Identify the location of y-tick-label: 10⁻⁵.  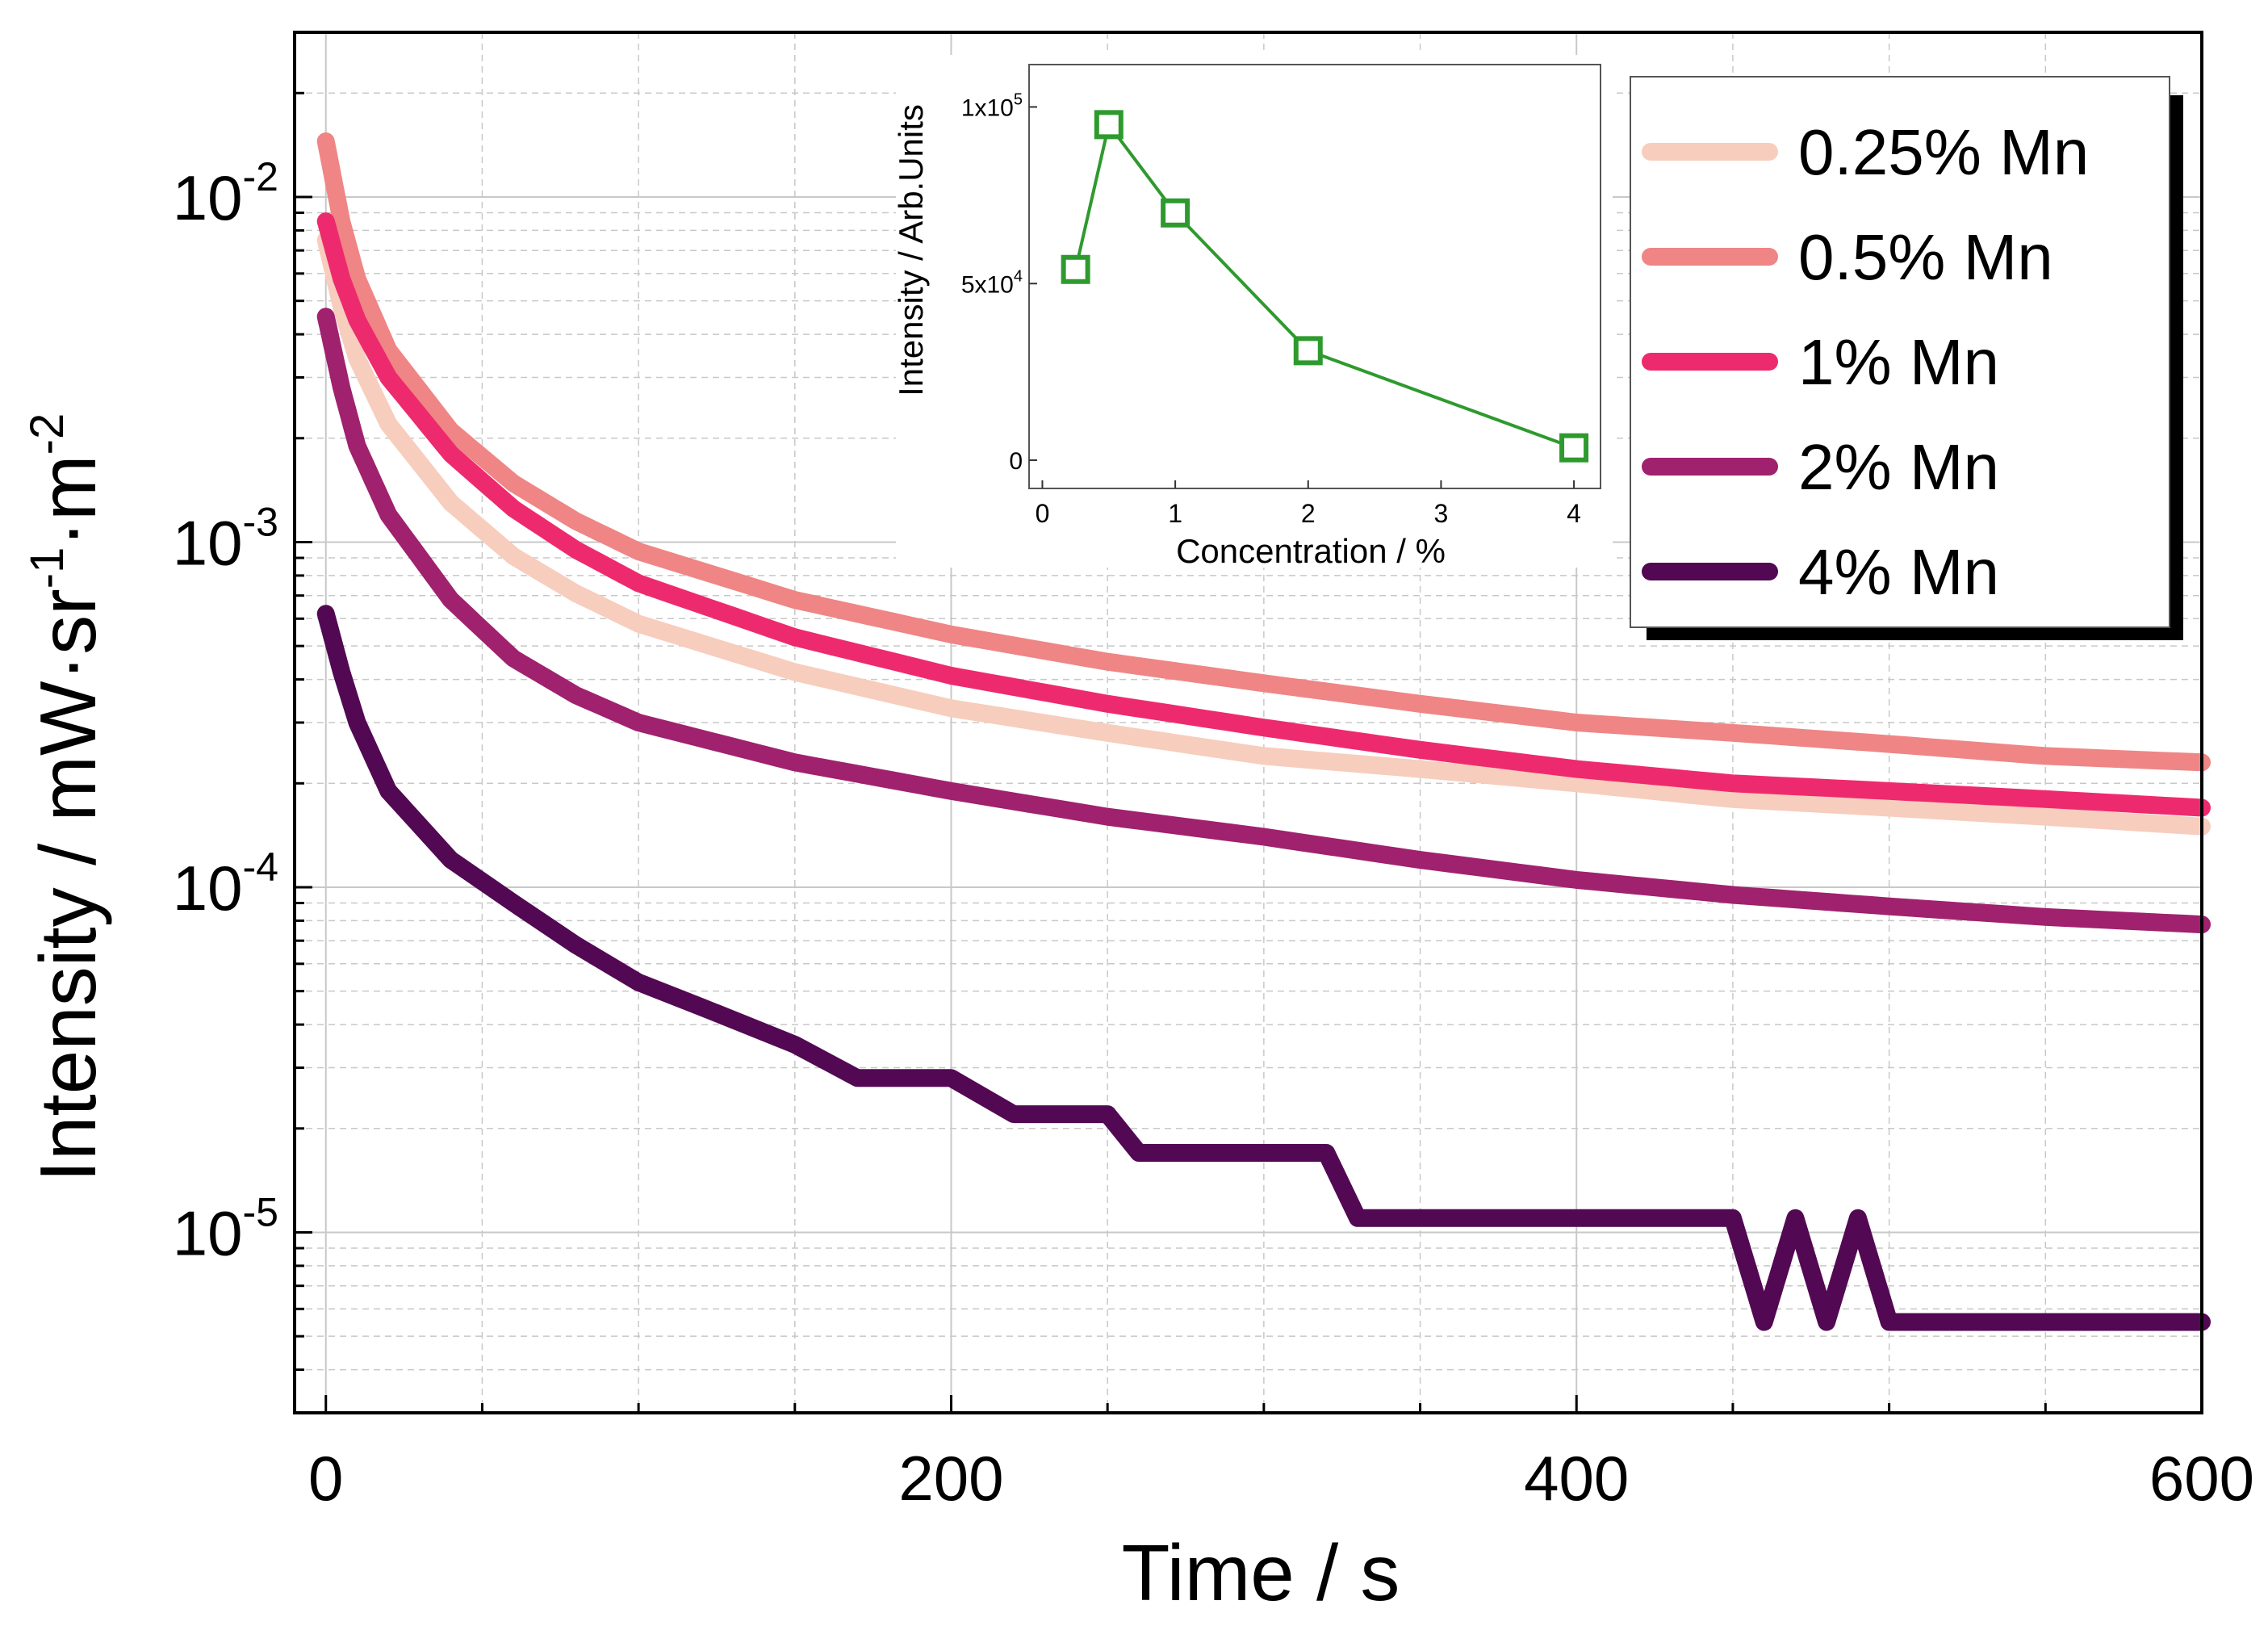
(225, 1228).